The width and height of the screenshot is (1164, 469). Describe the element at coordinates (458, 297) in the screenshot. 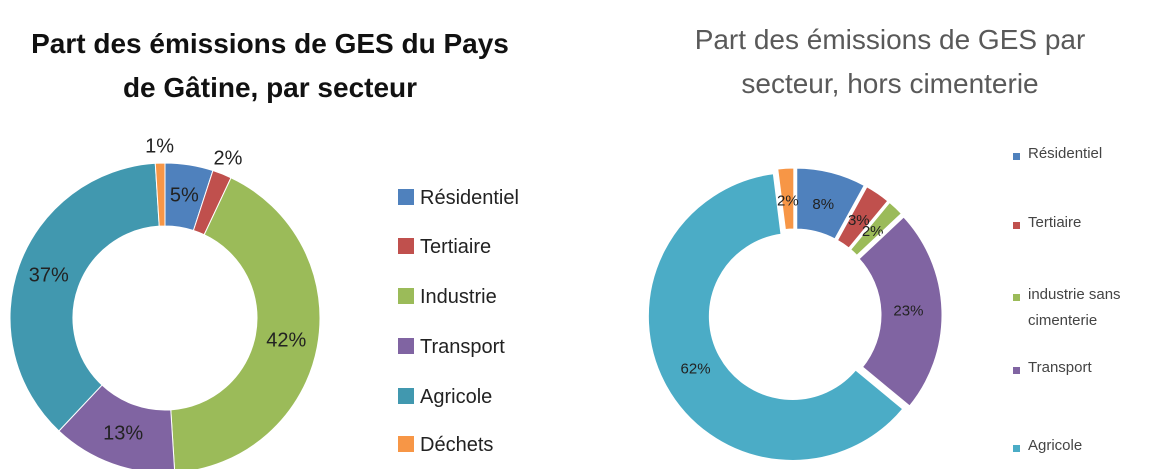

I see `legend-label: Industrie` at that location.